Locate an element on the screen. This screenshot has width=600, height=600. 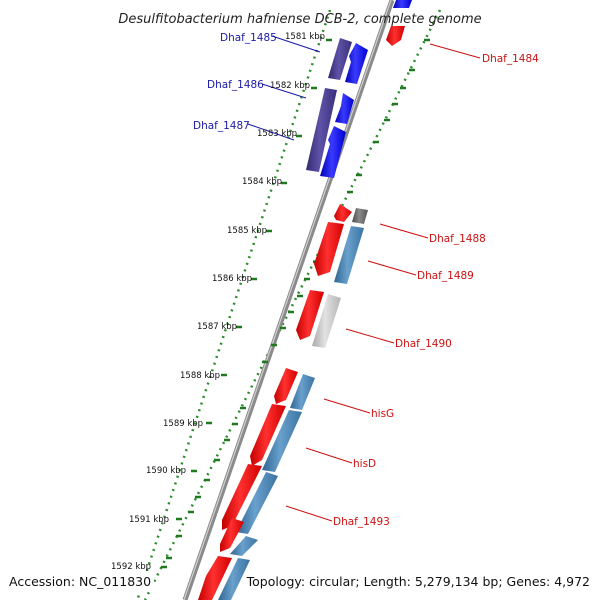
footer-left-bg is located at coordinates (79, 581).